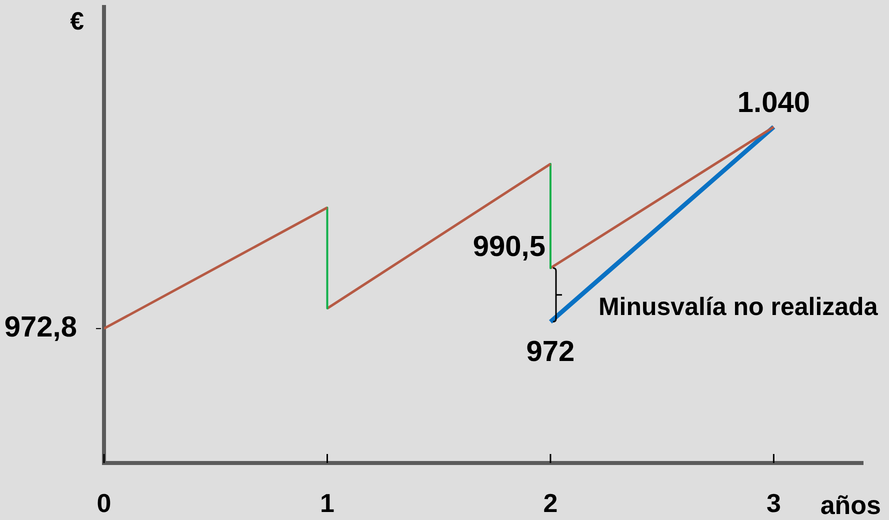 This screenshot has height=520, width=889. I want to click on y-axis-title: €, so click(77, 21).